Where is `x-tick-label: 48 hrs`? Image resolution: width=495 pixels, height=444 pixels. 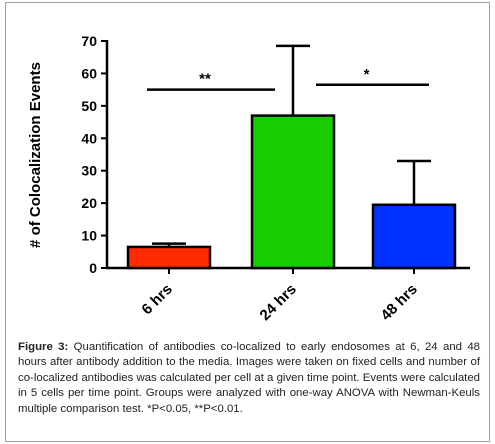 x-tick-label: 48 hrs is located at coordinates (399, 302).